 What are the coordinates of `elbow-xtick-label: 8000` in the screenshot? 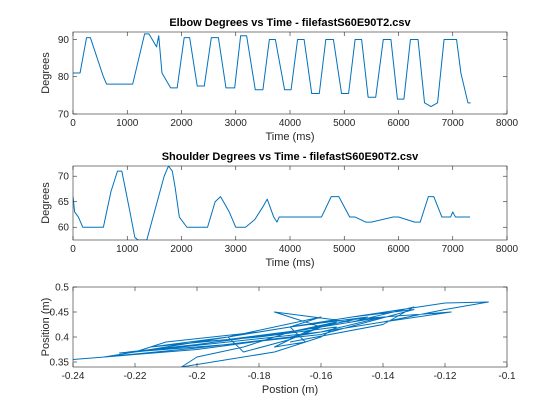 It's located at (507, 123).